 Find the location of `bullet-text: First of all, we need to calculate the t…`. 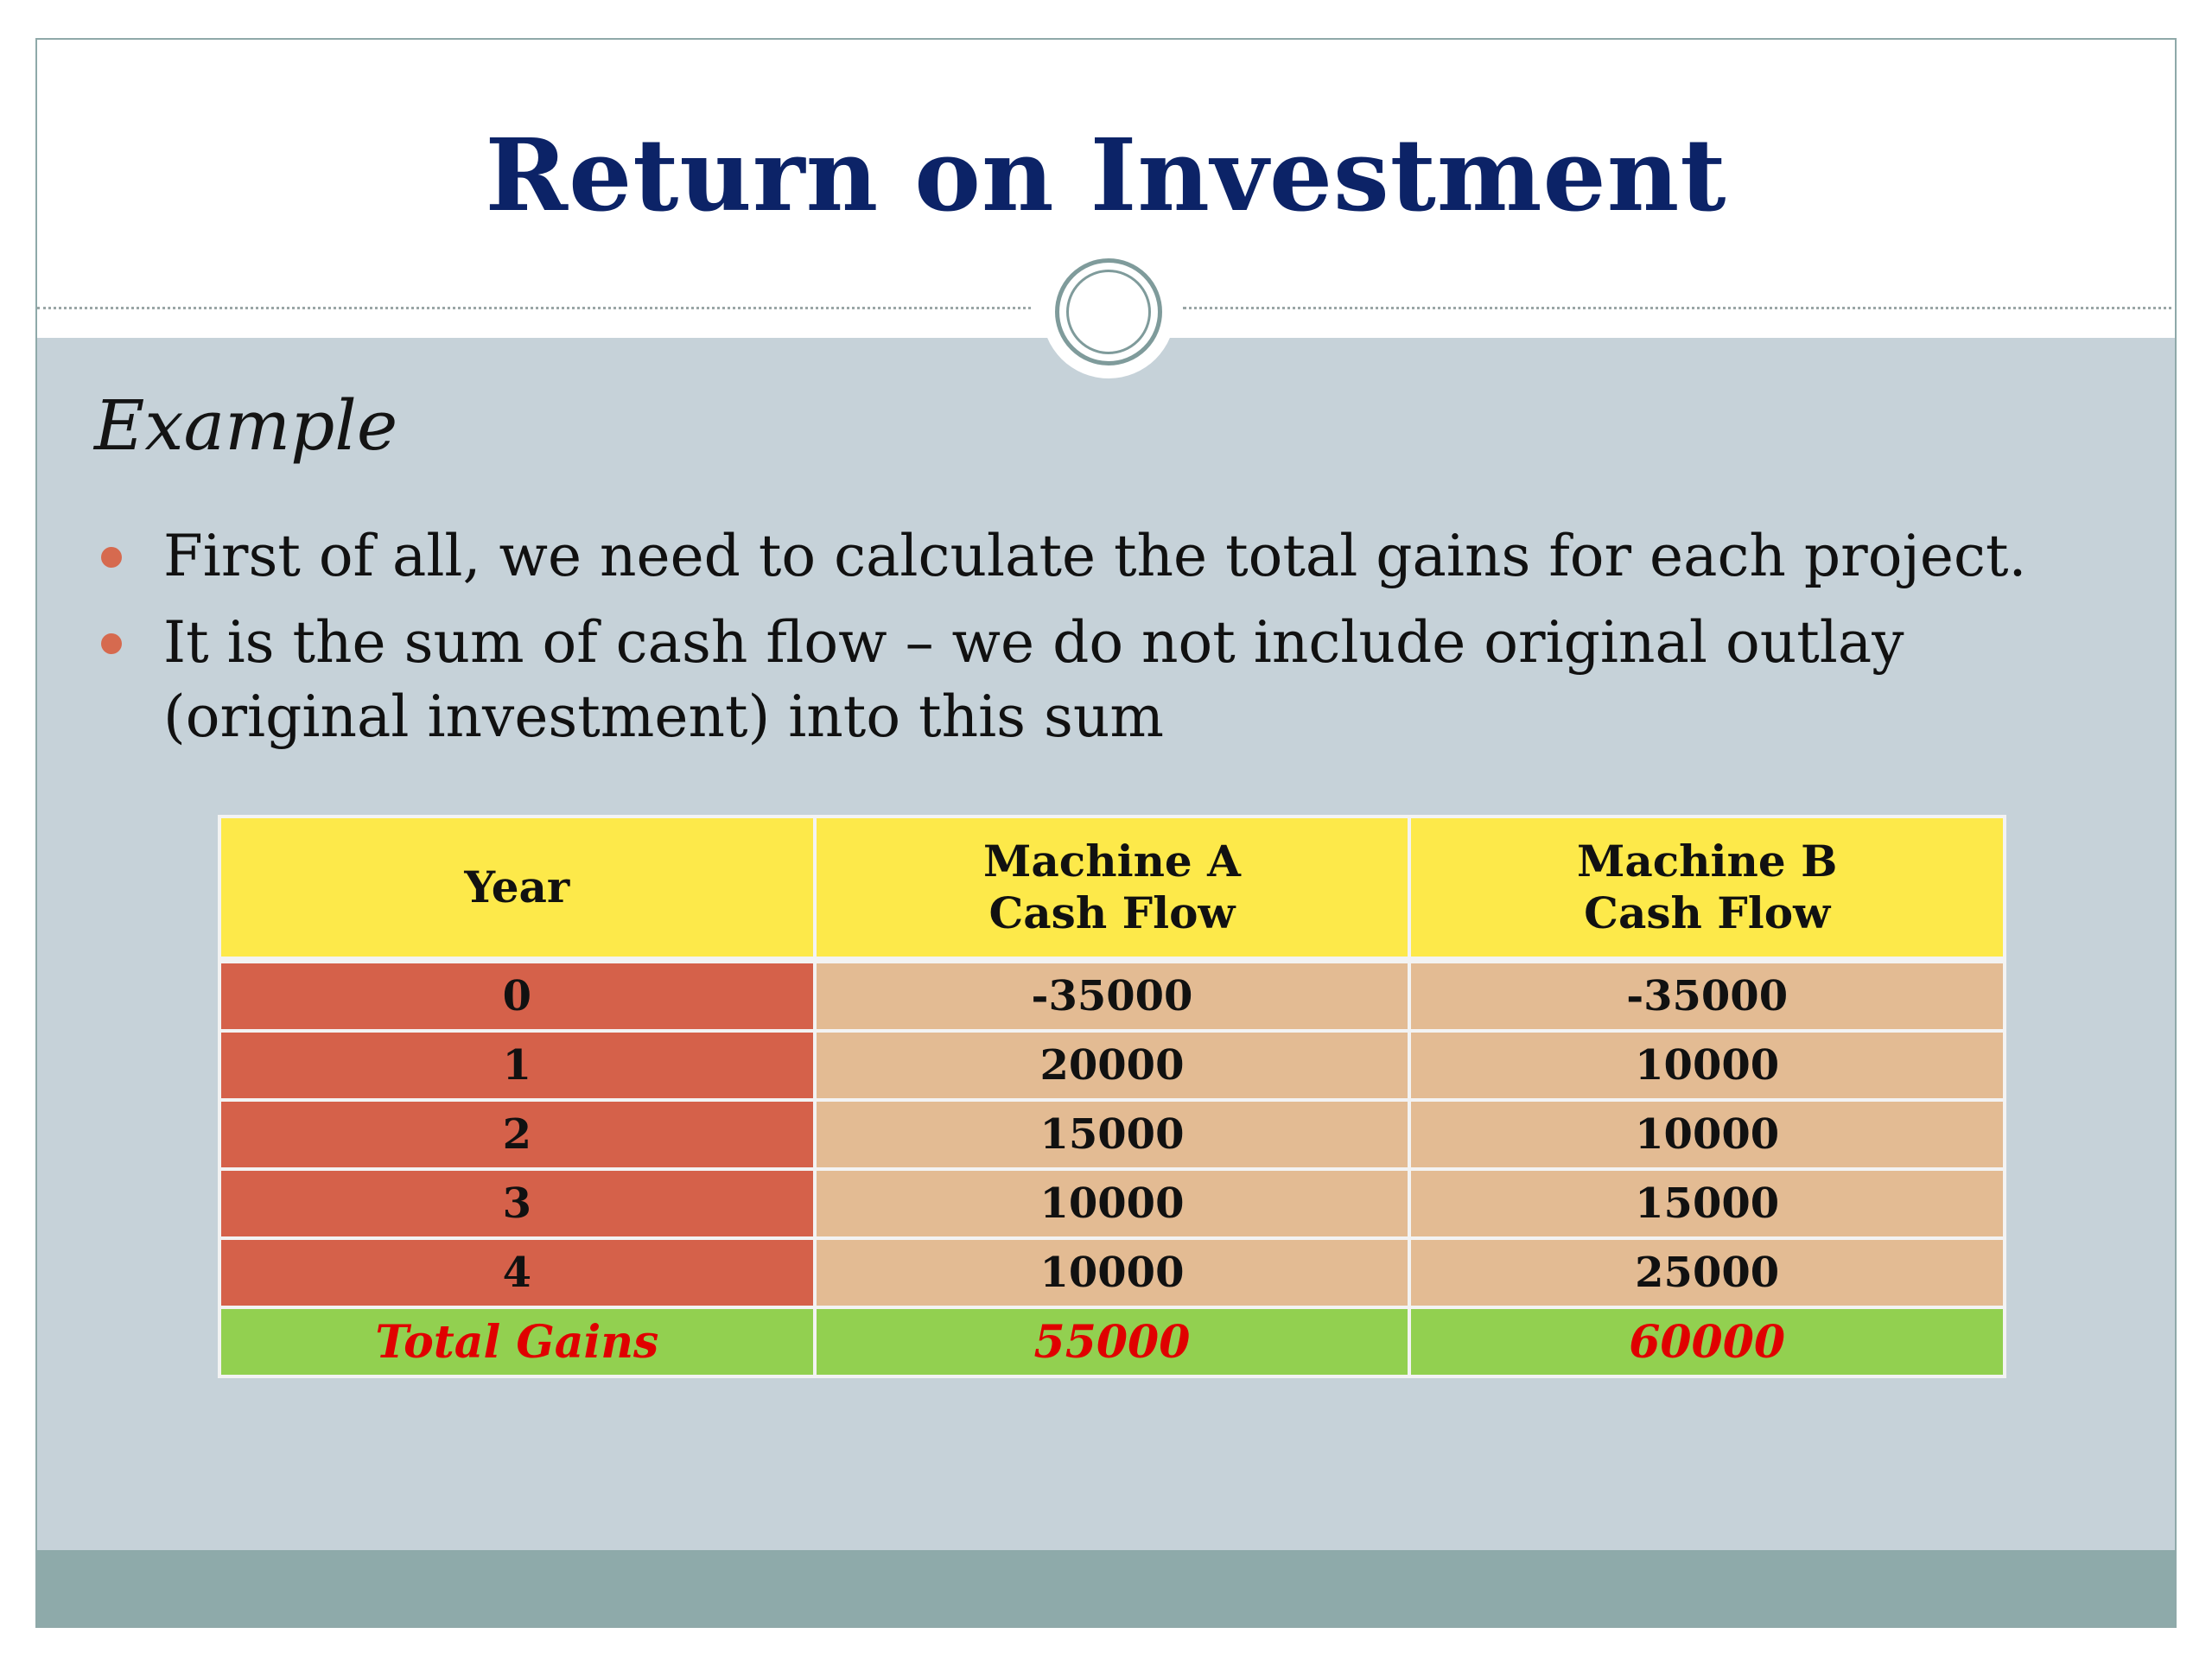

bullet-text: First of all, we need to calculate the t… is located at coordinates (1095, 556).